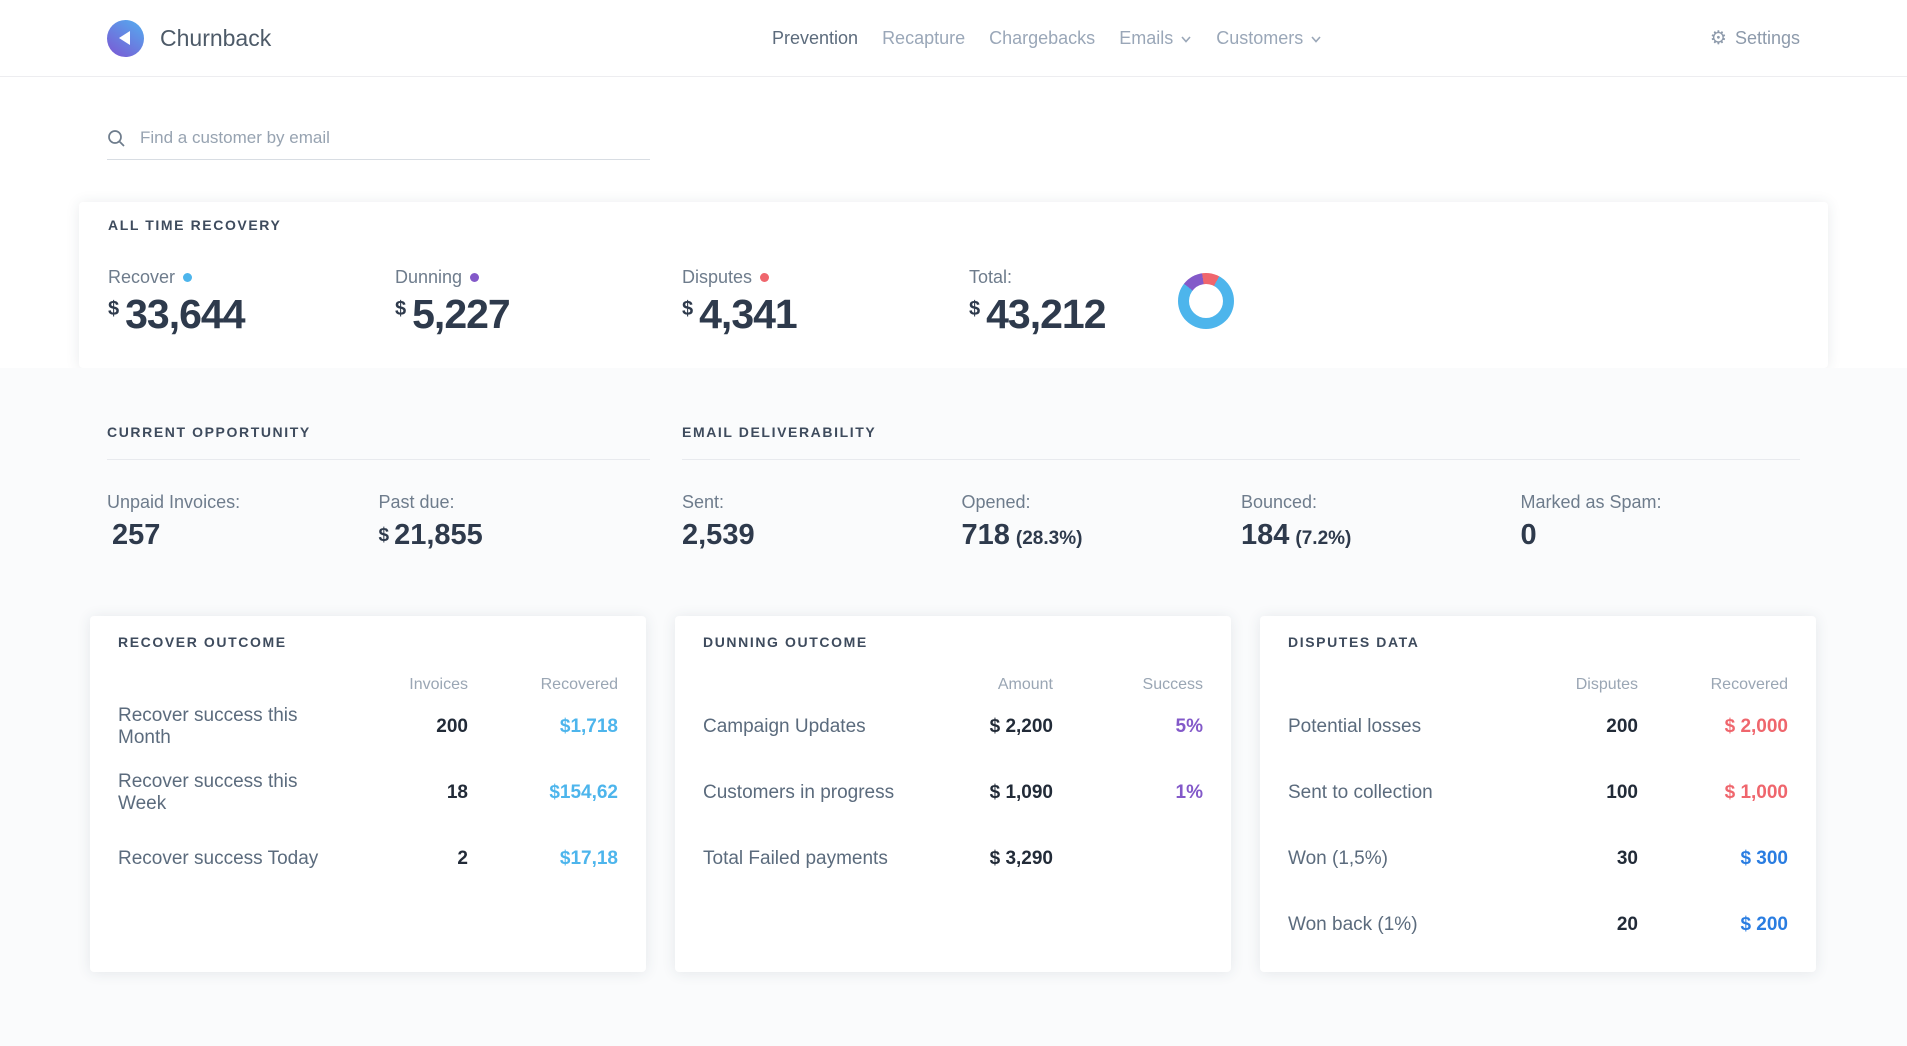 Image resolution: width=1907 pixels, height=1046 pixels. Describe the element at coordinates (515, 502) in the screenshot. I see `stat-label: Past due:` at that location.